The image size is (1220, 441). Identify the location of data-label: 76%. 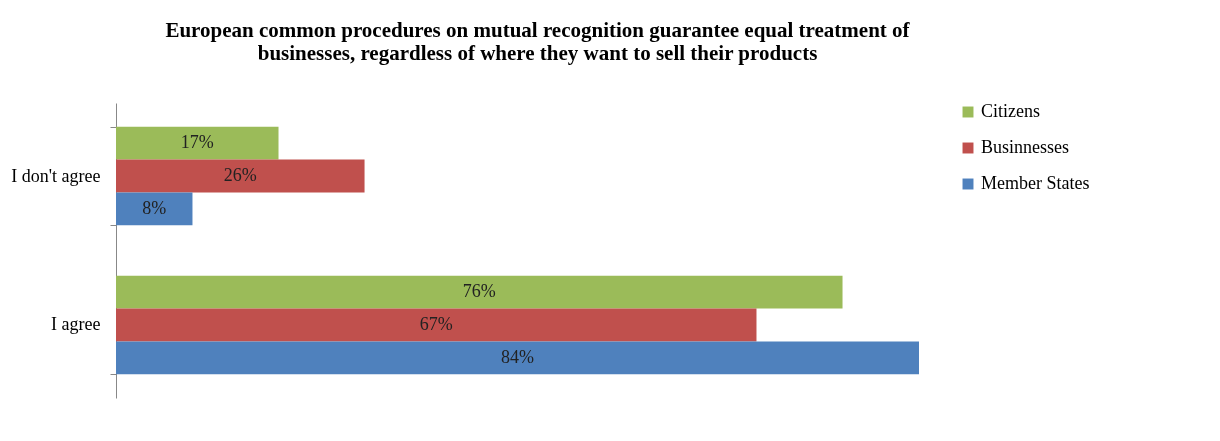
(479, 291).